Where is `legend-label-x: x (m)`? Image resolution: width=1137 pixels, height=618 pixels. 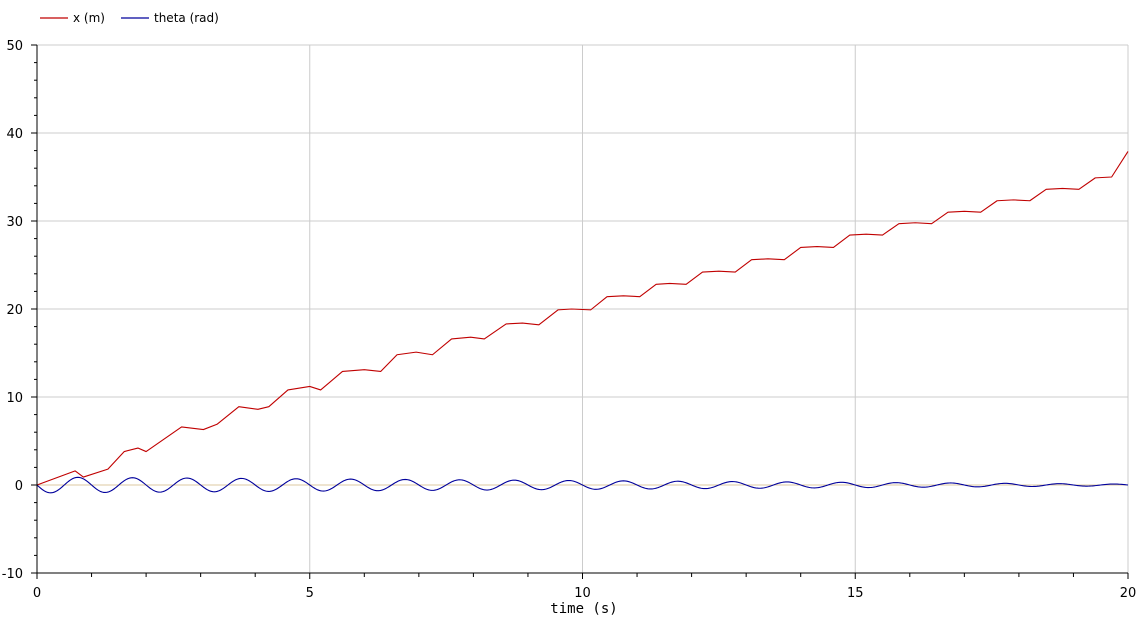 legend-label-x: x (m) is located at coordinates (89, 18).